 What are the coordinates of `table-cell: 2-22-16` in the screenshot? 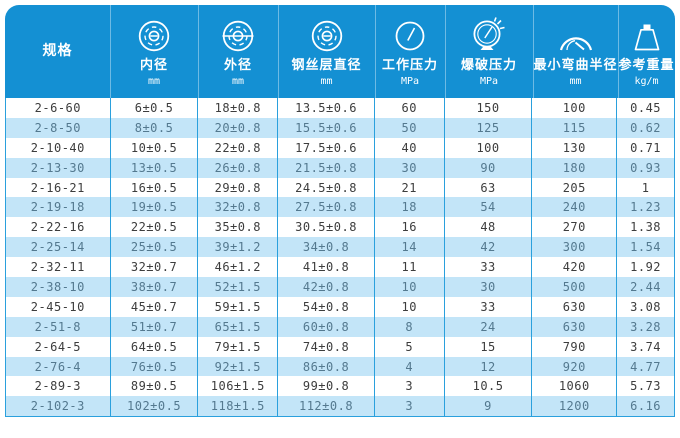 It's located at (58, 227).